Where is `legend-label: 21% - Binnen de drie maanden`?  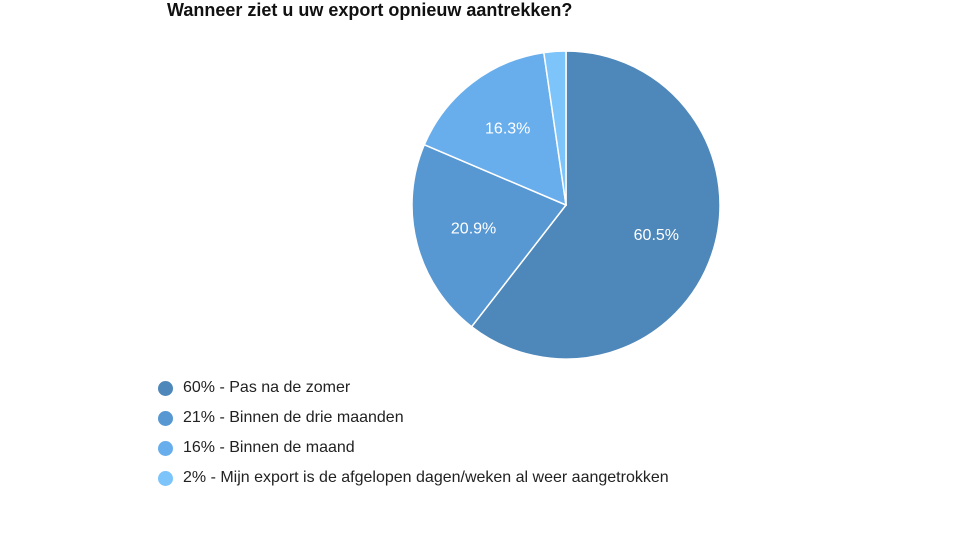 legend-label: 21% - Binnen de drie maanden is located at coordinates (293, 417).